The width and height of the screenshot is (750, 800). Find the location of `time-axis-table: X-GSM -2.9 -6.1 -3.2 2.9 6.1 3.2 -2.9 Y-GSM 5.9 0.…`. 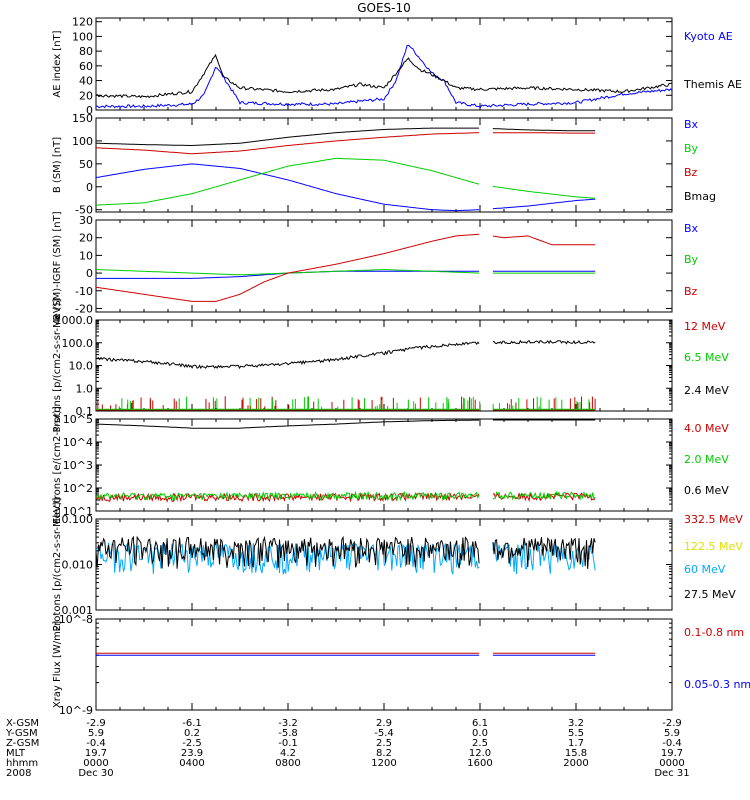

time-axis-table: X-GSM -2.9 -6.1 -3.2 2.9 6.1 3.2 -2.9 Y-GSM 5.9 0.… is located at coordinates (347, 748).